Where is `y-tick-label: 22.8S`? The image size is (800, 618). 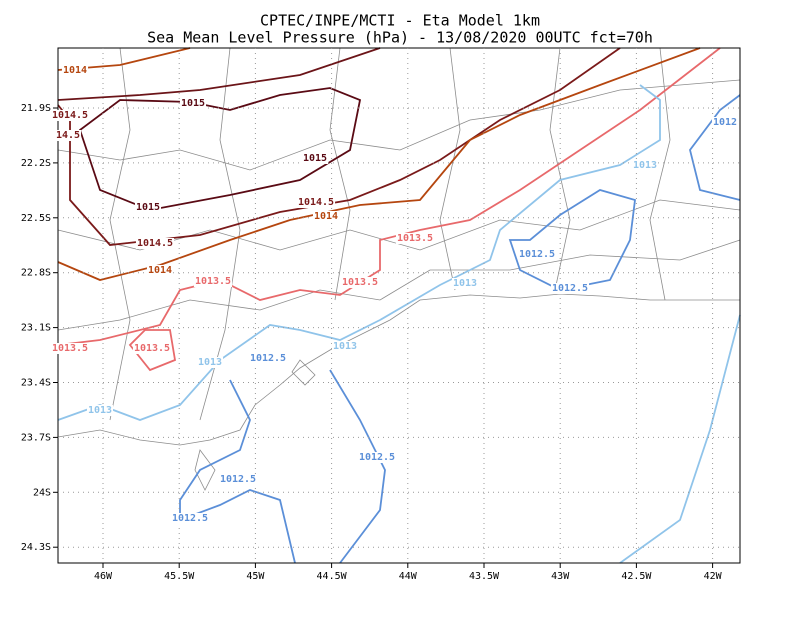
y-tick-label: 22.8S is located at coordinates (36, 273).